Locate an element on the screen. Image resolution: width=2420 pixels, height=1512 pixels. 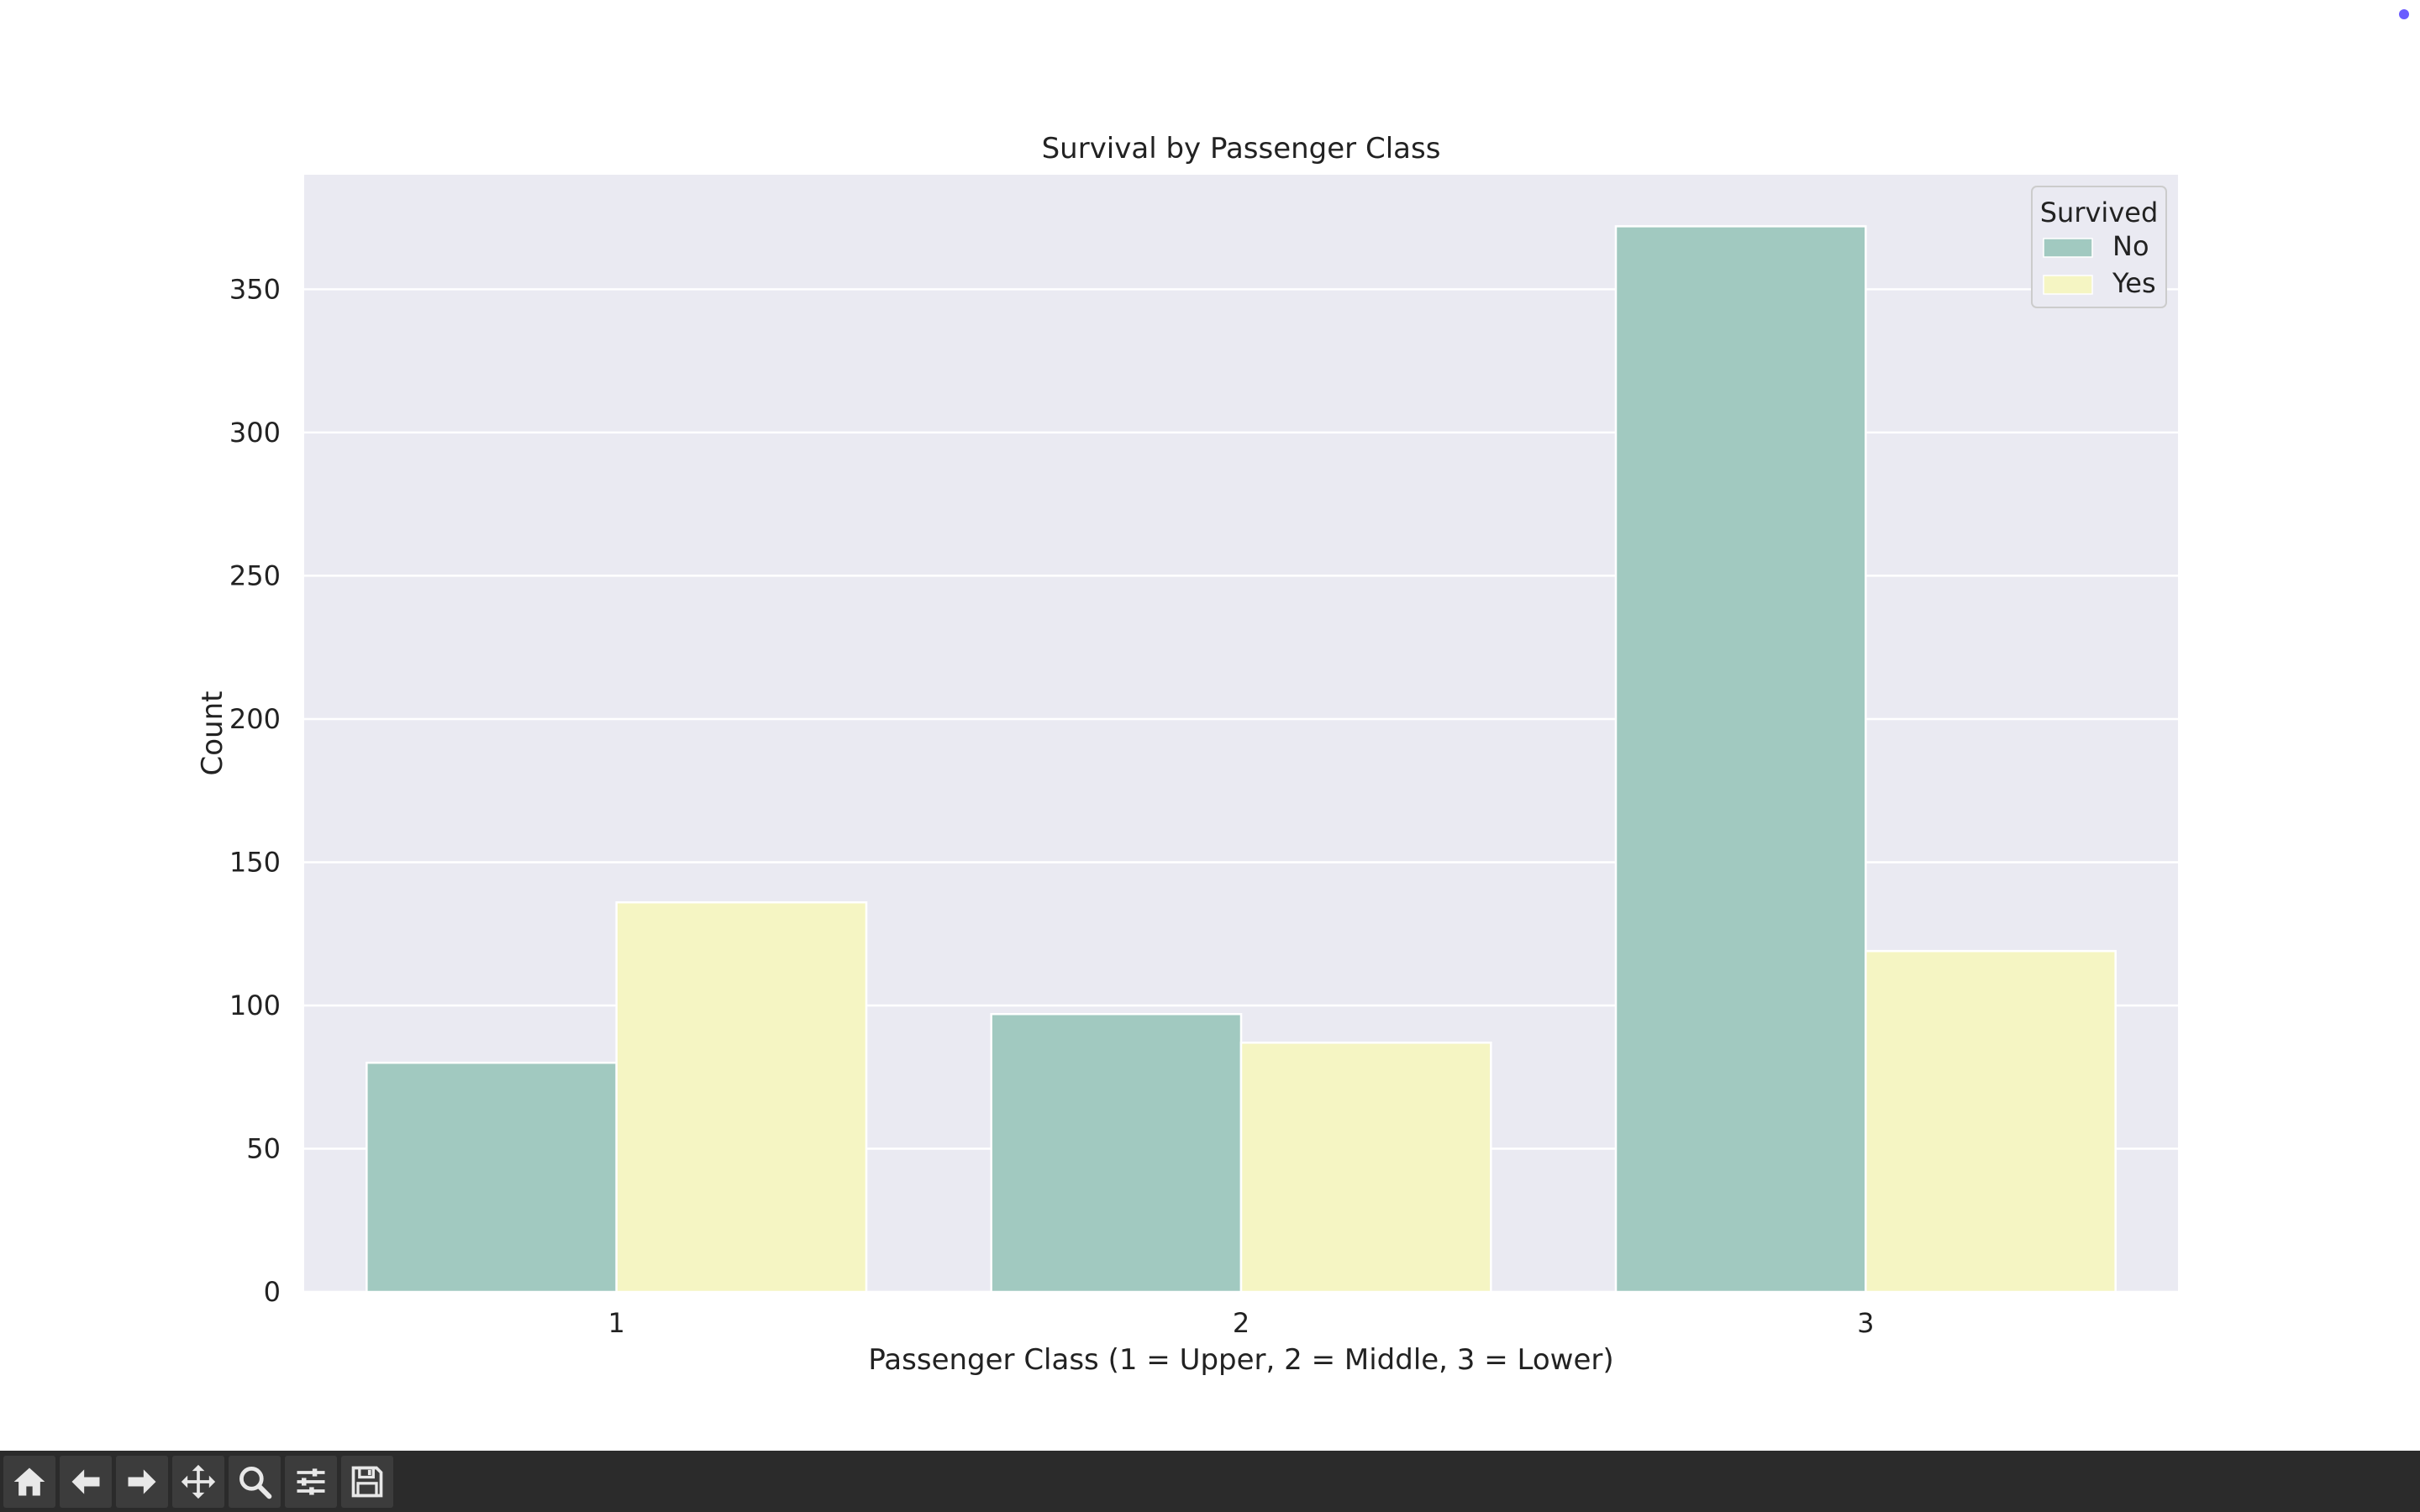
x-tick-label: 2 is located at coordinates (1241, 1323).